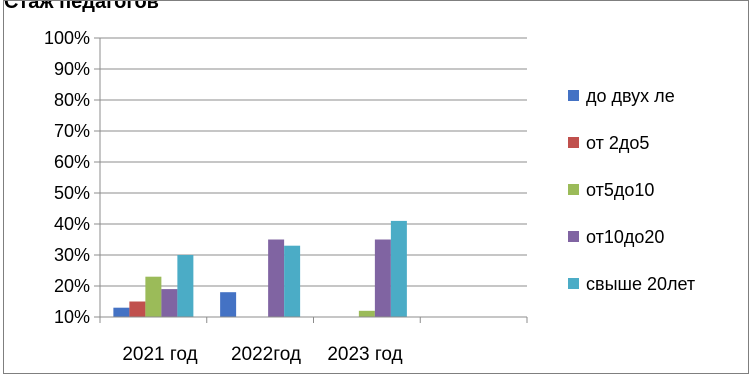 Image resolution: width=751 pixels, height=376 pixels. I want to click on x-category-label: 2023 год, so click(364, 354).